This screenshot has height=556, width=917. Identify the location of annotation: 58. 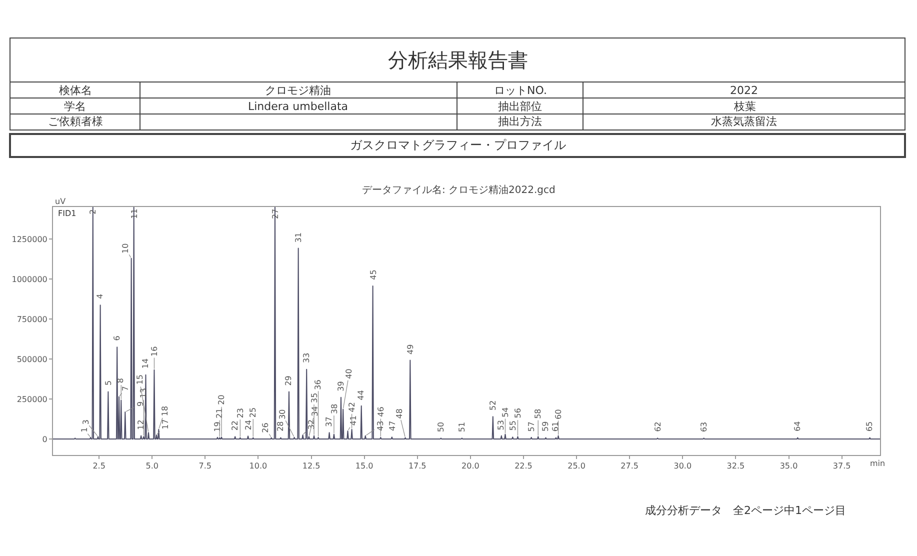
(537, 413).